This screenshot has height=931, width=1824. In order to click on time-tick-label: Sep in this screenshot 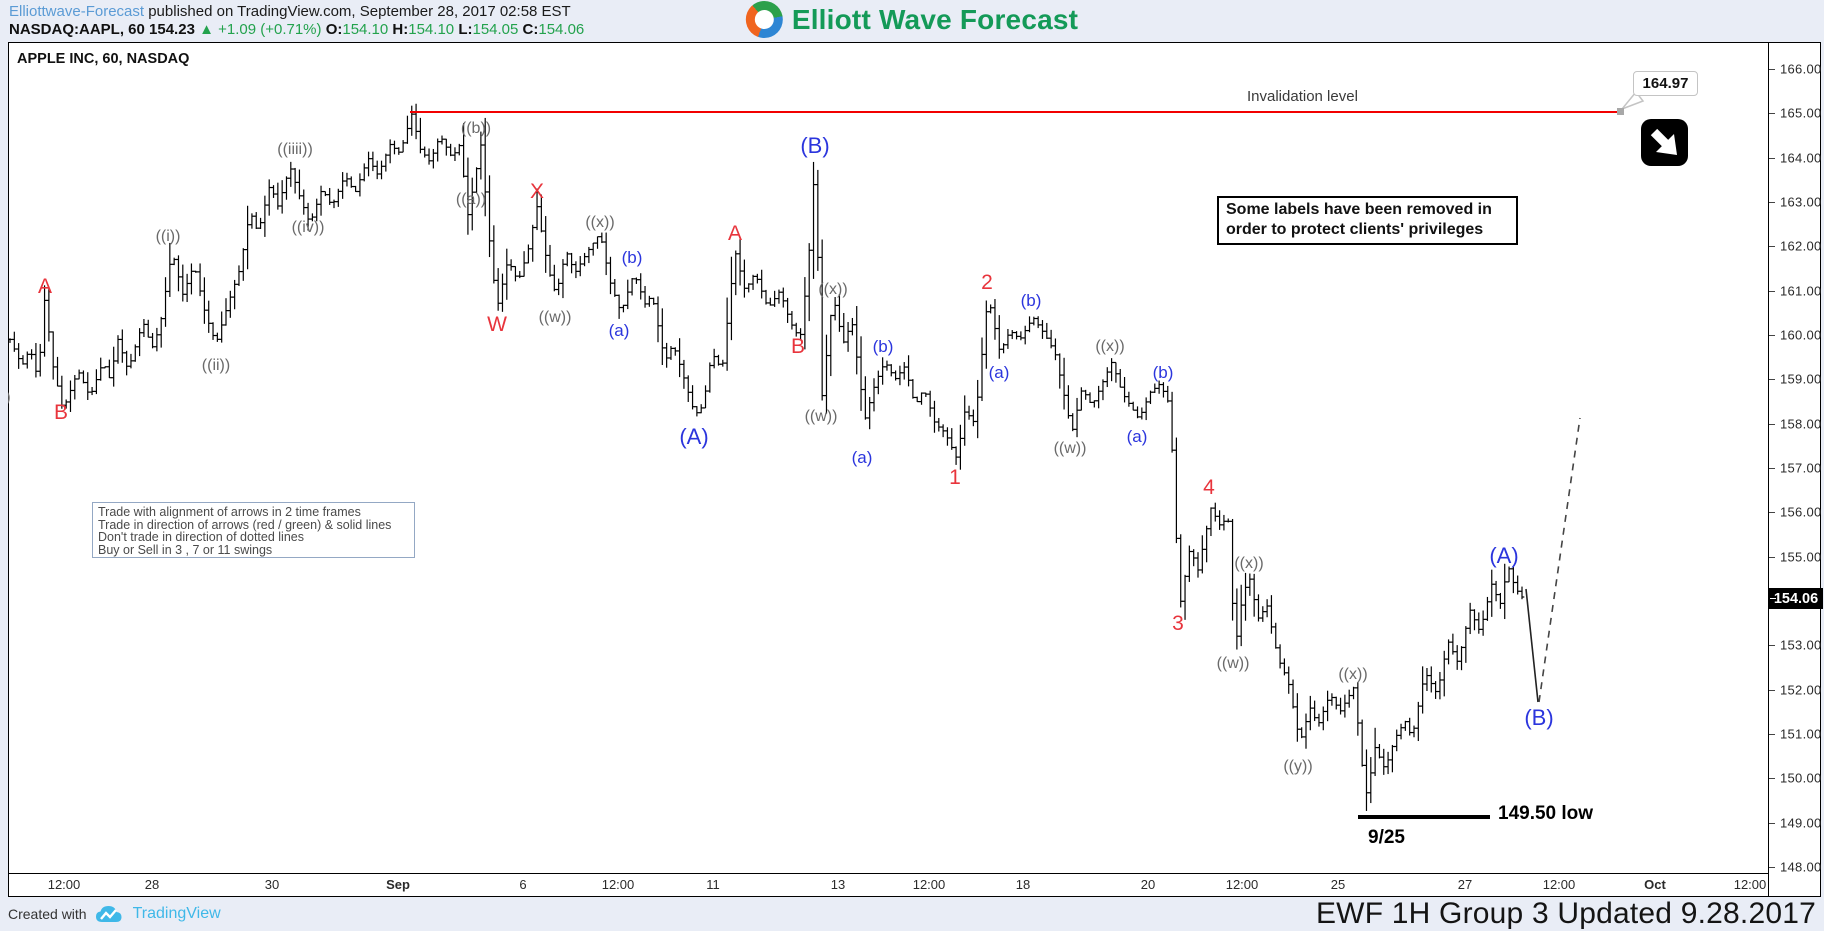, I will do `click(398, 884)`.